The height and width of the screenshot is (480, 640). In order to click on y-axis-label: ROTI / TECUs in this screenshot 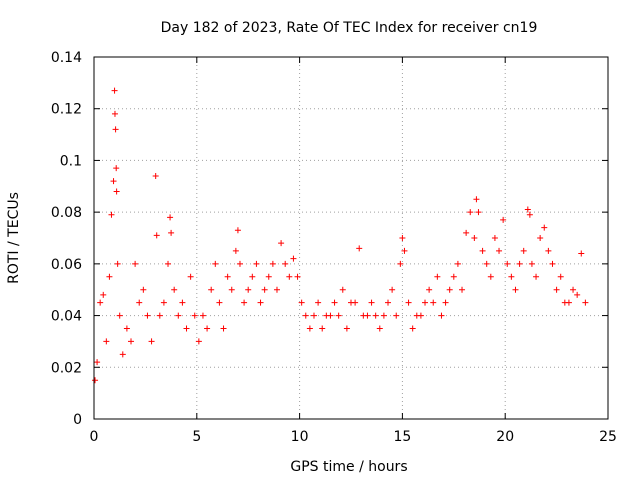, I will do `click(14, 238)`.